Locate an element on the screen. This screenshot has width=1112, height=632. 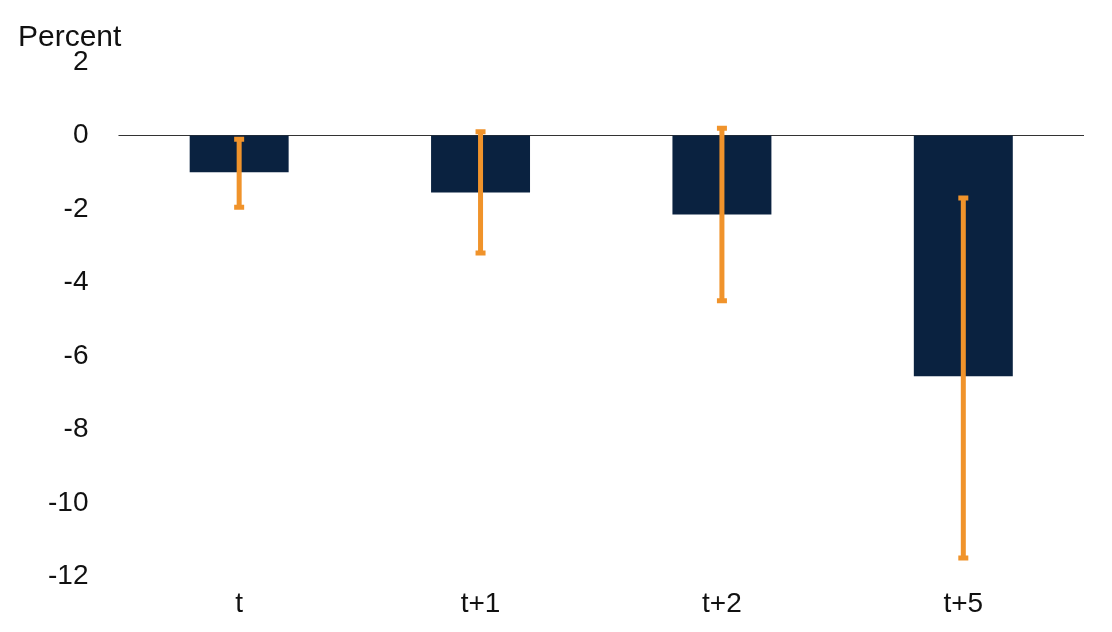
y-tick-label: -4 is located at coordinates (76, 281).